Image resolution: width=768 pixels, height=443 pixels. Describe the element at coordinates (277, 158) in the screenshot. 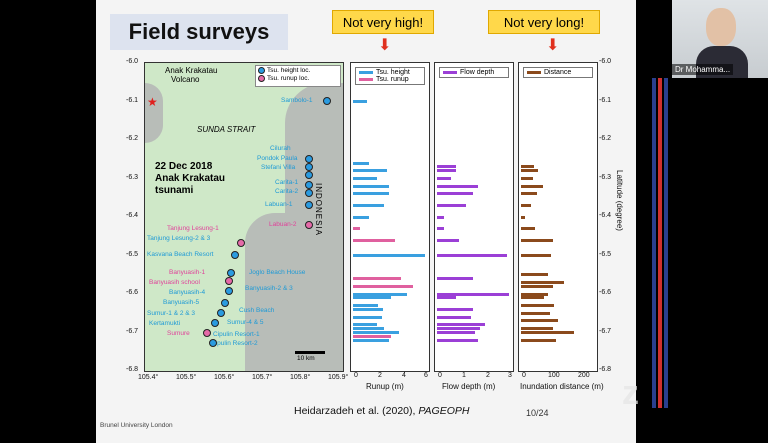

I see `loc-label: Pondok Paula` at that location.